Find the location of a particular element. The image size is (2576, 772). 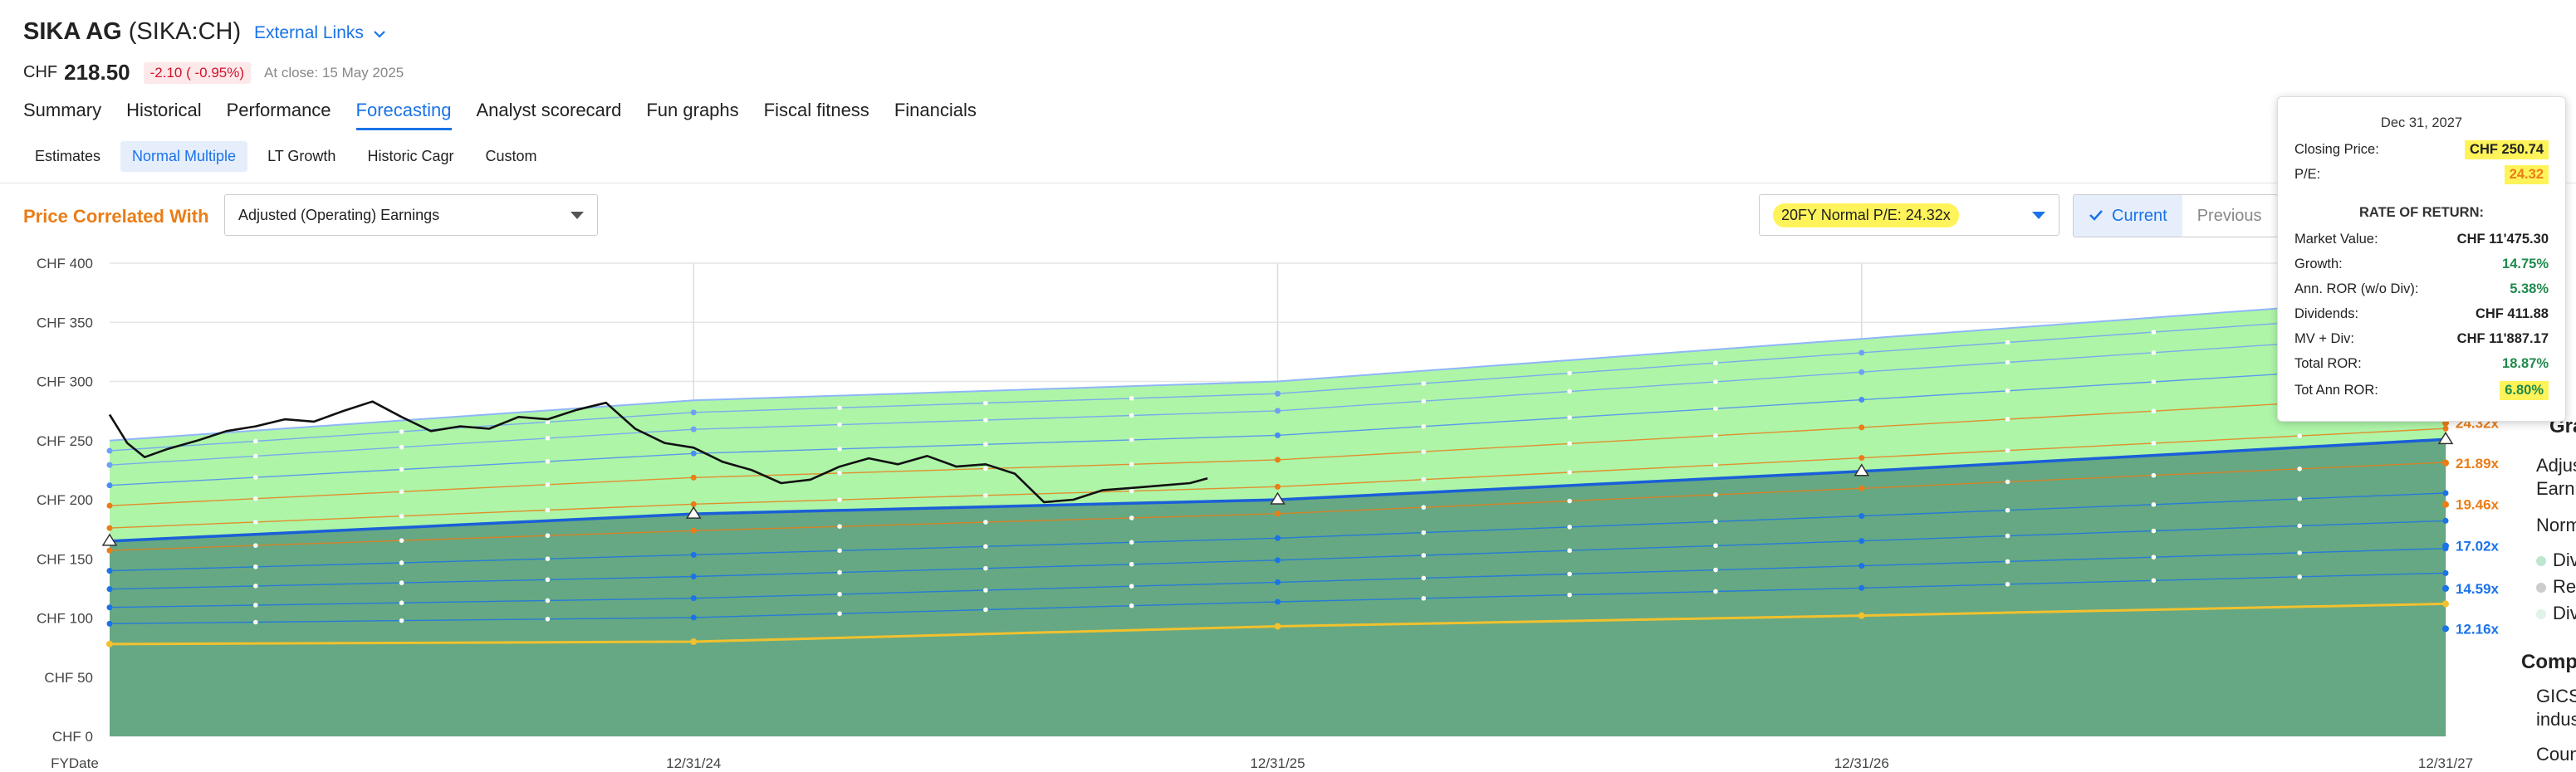

tooltip-closing-value: CHF 250.74 is located at coordinates (2507, 149).